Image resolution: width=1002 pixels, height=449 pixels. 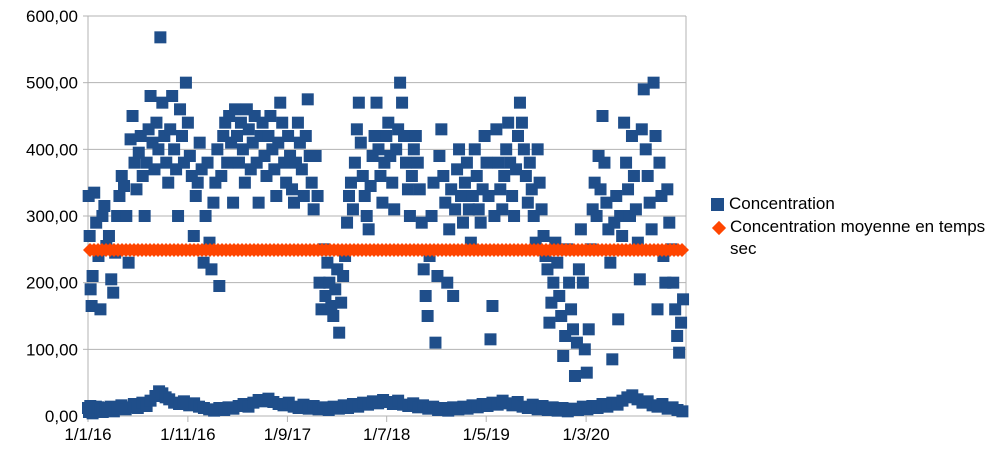 I want to click on x-tick-label: 1/3/20, so click(x=585, y=434).